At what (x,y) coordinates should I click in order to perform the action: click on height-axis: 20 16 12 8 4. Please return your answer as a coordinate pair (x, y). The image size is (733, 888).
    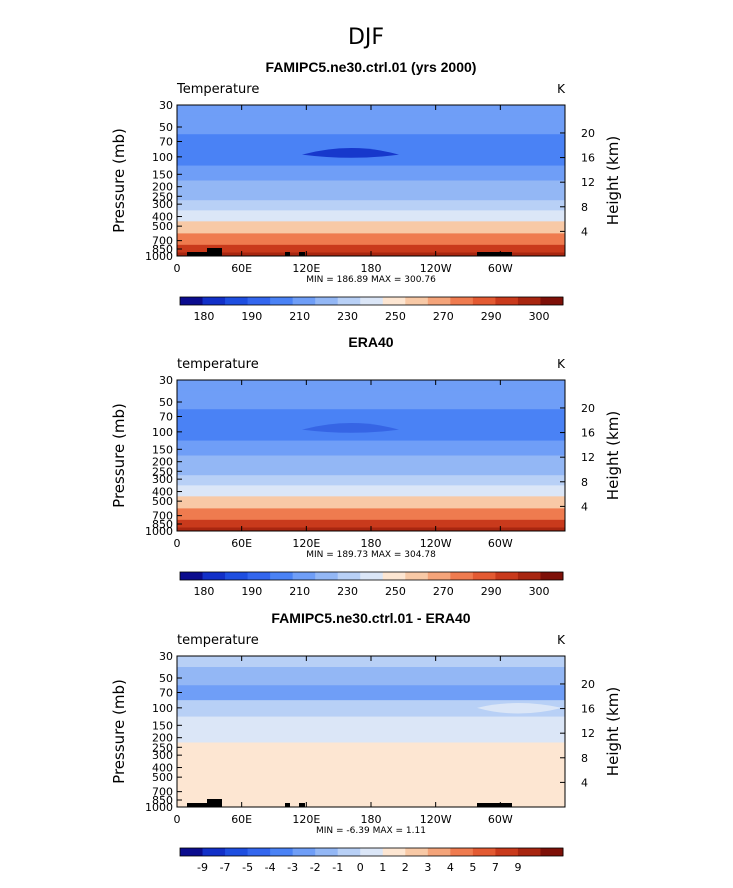
    Looking at the image, I should click on (577, 733).